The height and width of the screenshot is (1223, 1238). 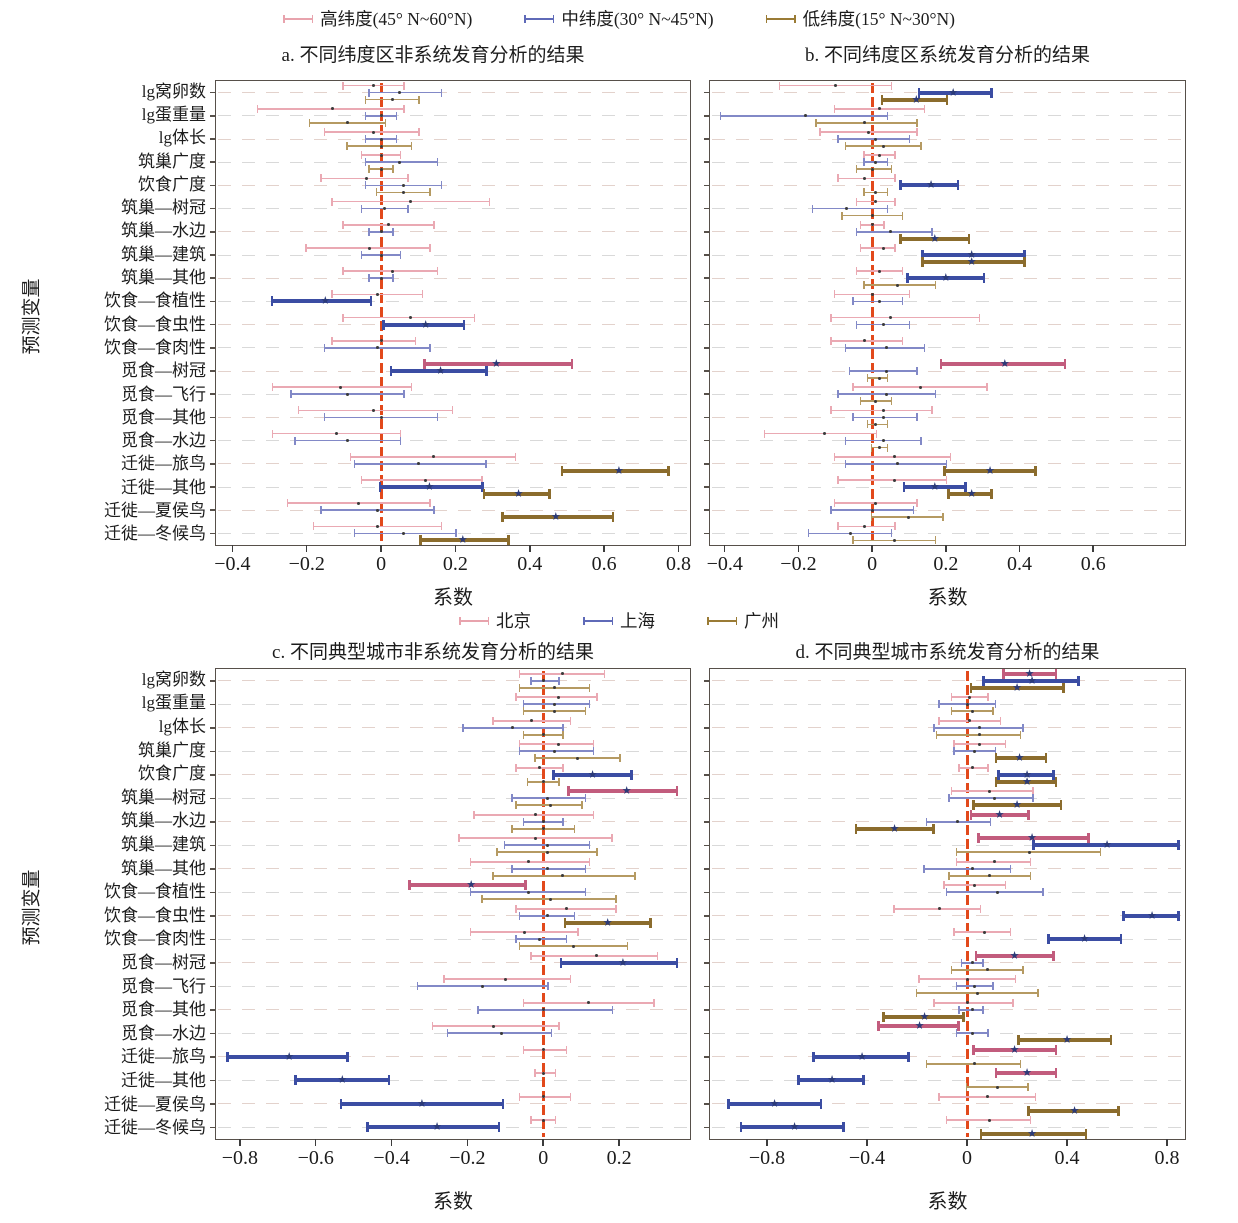 What do you see at coordinates (780, 18) in the screenshot?
I see `legend-errorbar-swatch` at bounding box center [780, 18].